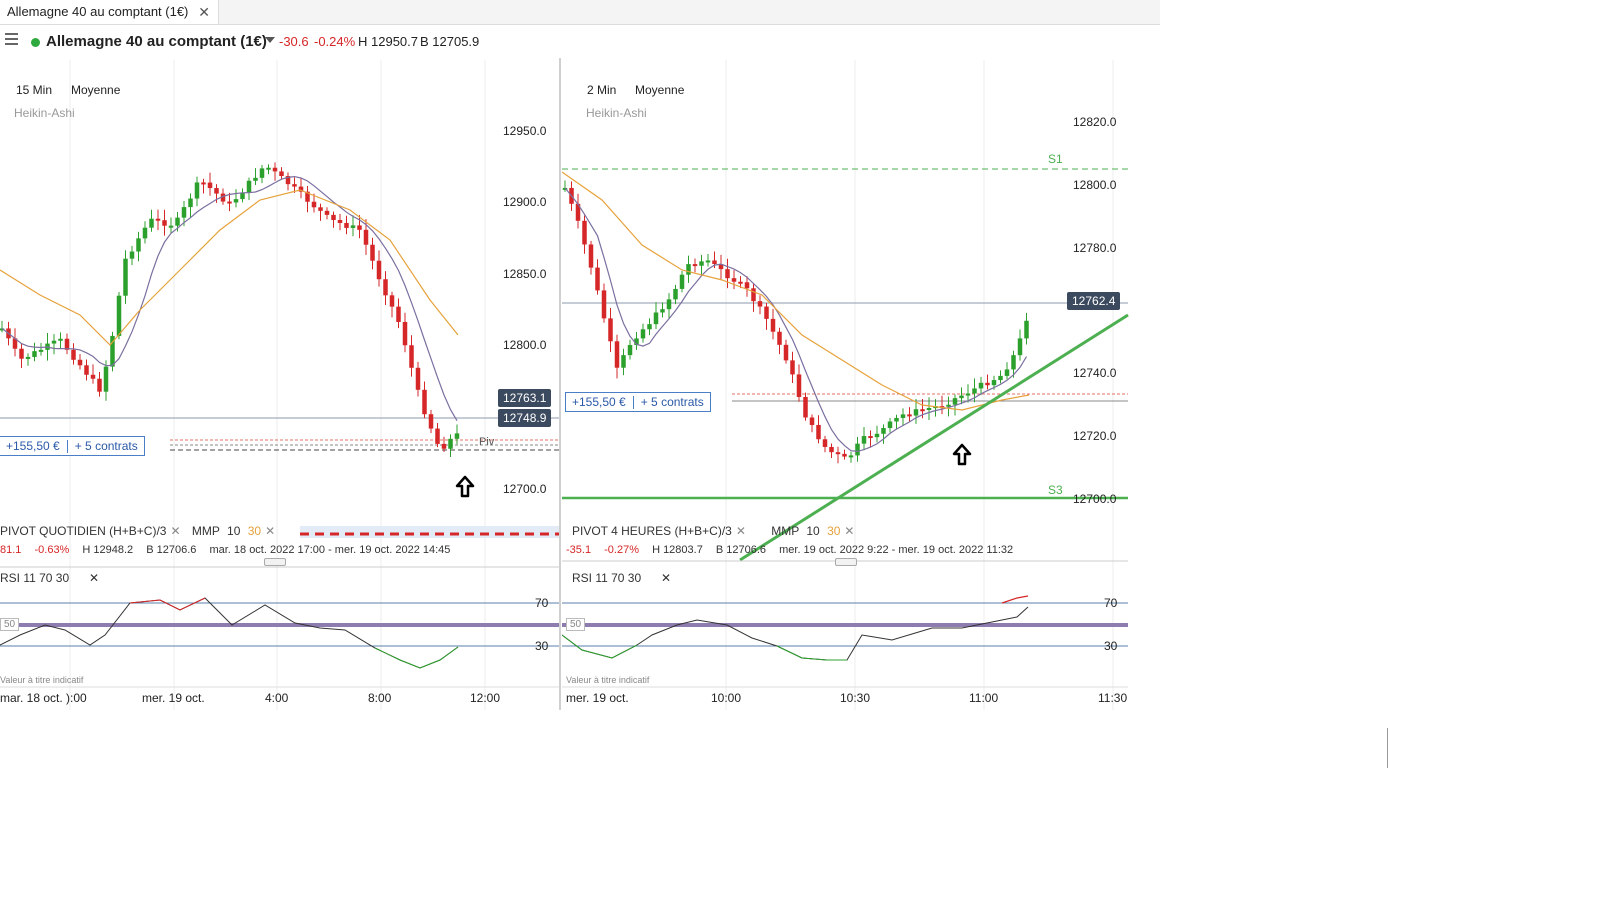 Image resolution: width=1600 pixels, height=900 pixels. I want to click on right-rsi-oversold-b, so click(811, 653).